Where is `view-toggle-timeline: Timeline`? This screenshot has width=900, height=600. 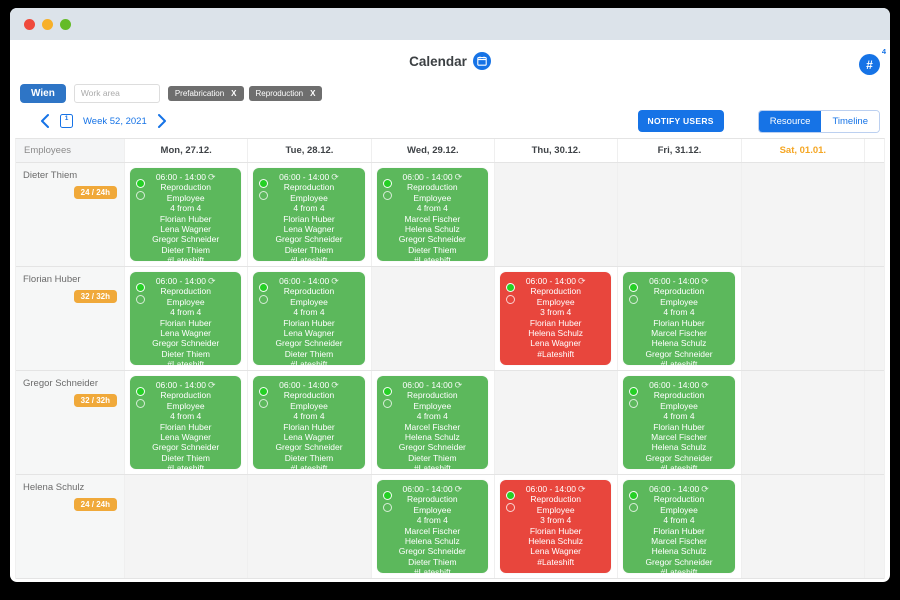
view-toggle-timeline: Timeline is located at coordinates (850, 121).